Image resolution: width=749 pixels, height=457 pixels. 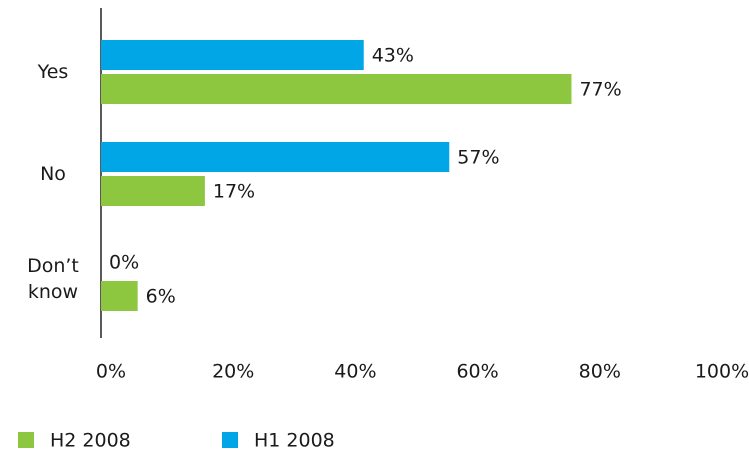 I want to click on legend-label: H2 2008, so click(x=90, y=441).